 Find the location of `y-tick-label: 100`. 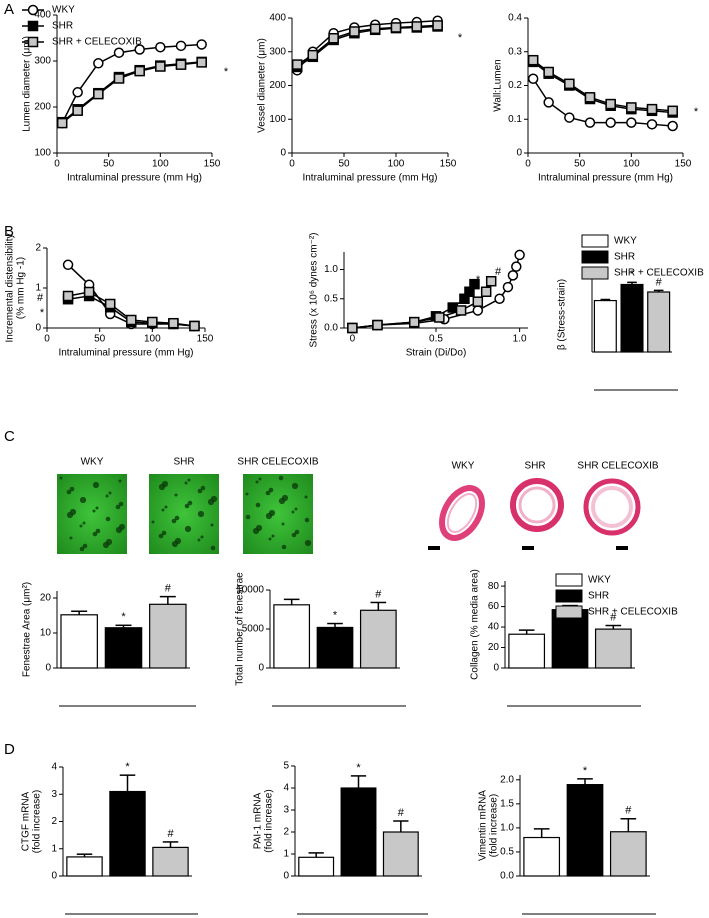

y-tick-label: 100 is located at coordinates (277, 119).